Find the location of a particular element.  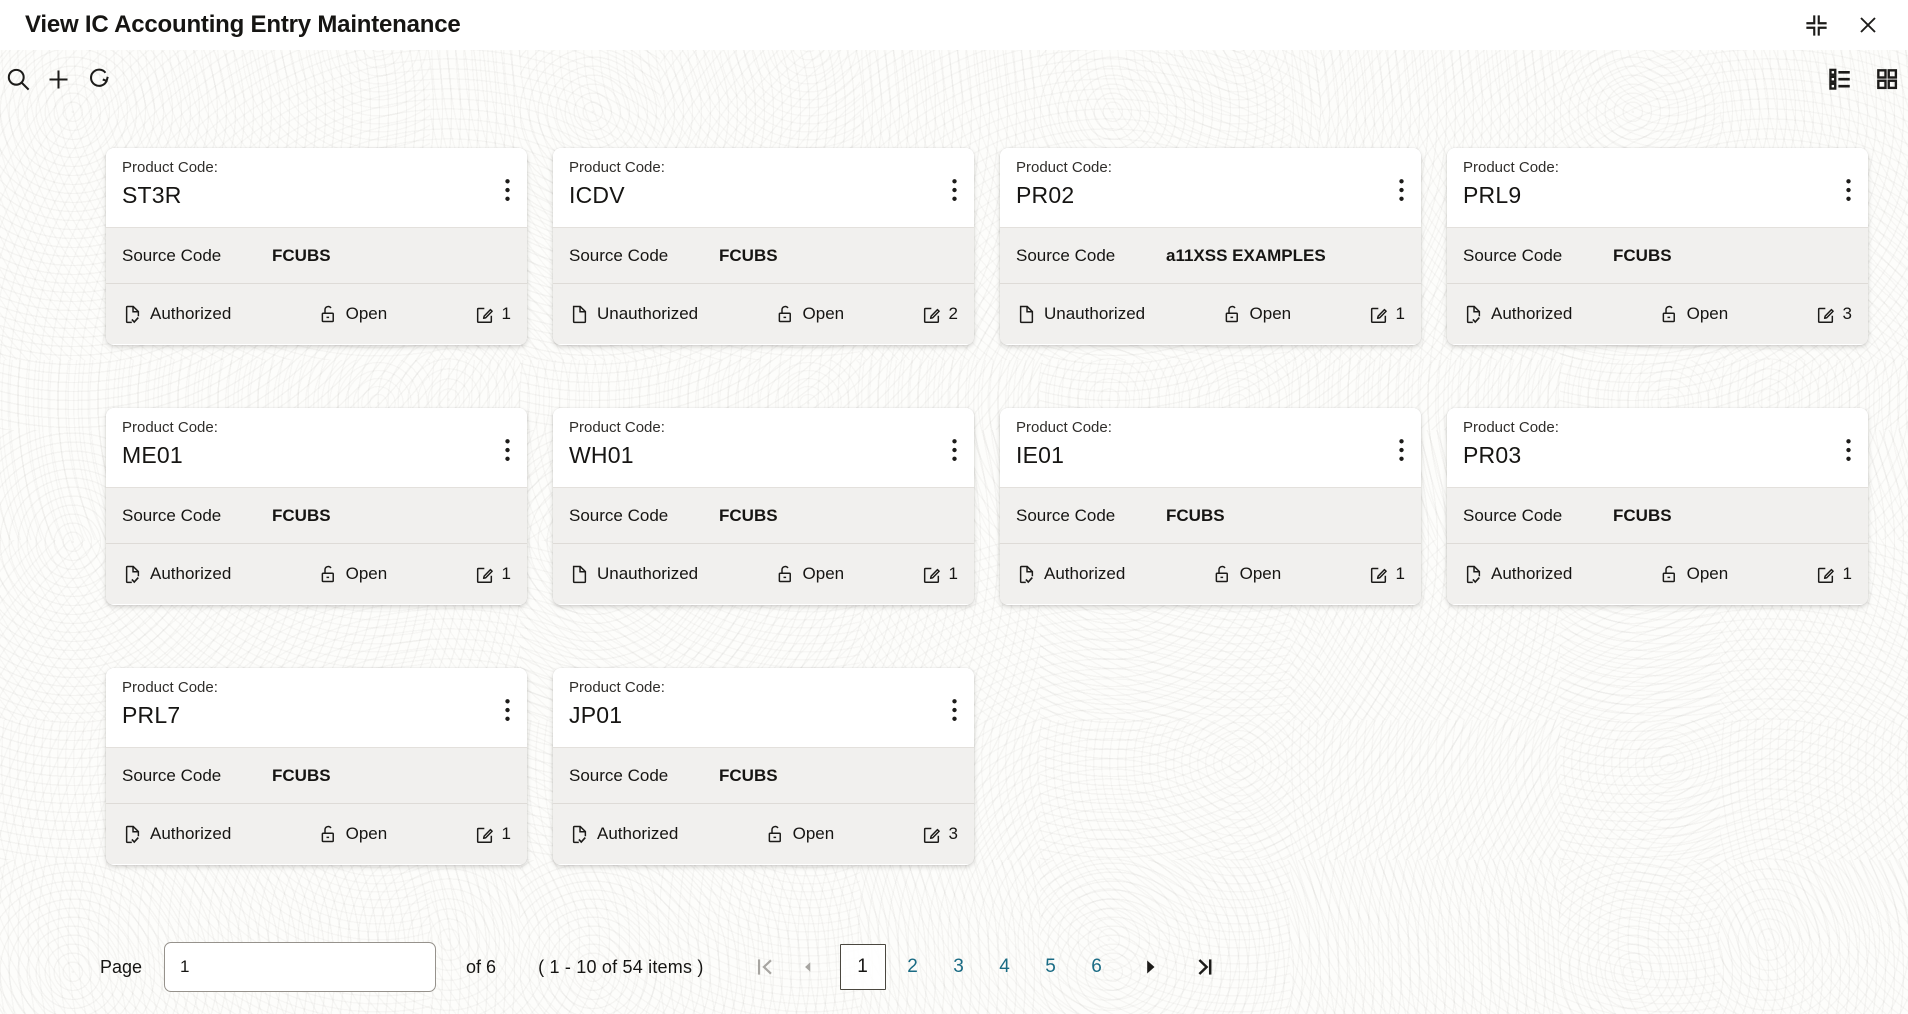

page-number-current: 1 is located at coordinates (862, 967).